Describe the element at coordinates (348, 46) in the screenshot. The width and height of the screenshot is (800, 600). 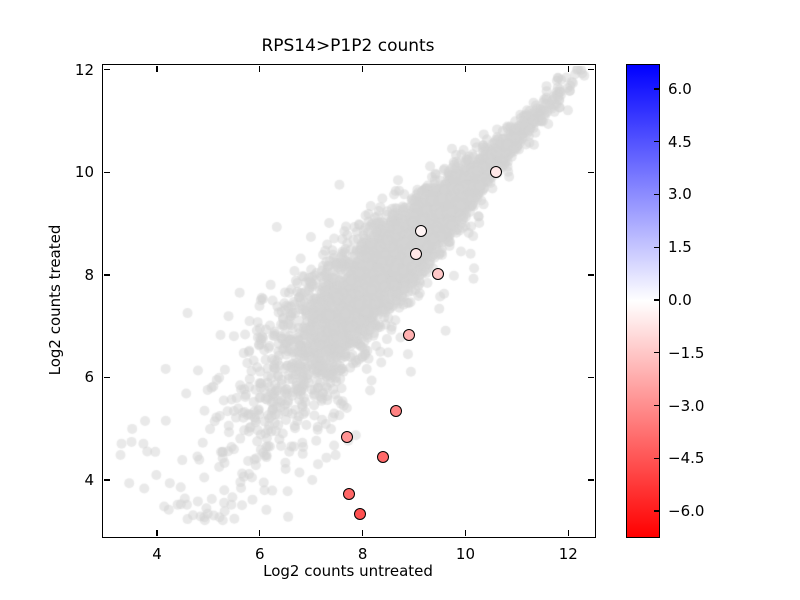
I see `chart-title: RPS14>P1P2 counts` at that location.